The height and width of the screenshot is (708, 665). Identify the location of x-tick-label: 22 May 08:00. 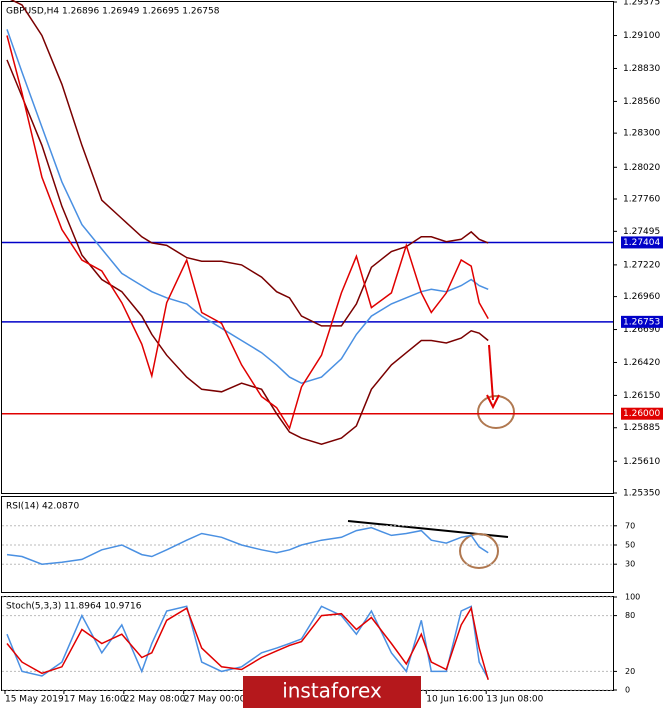
(155, 700).